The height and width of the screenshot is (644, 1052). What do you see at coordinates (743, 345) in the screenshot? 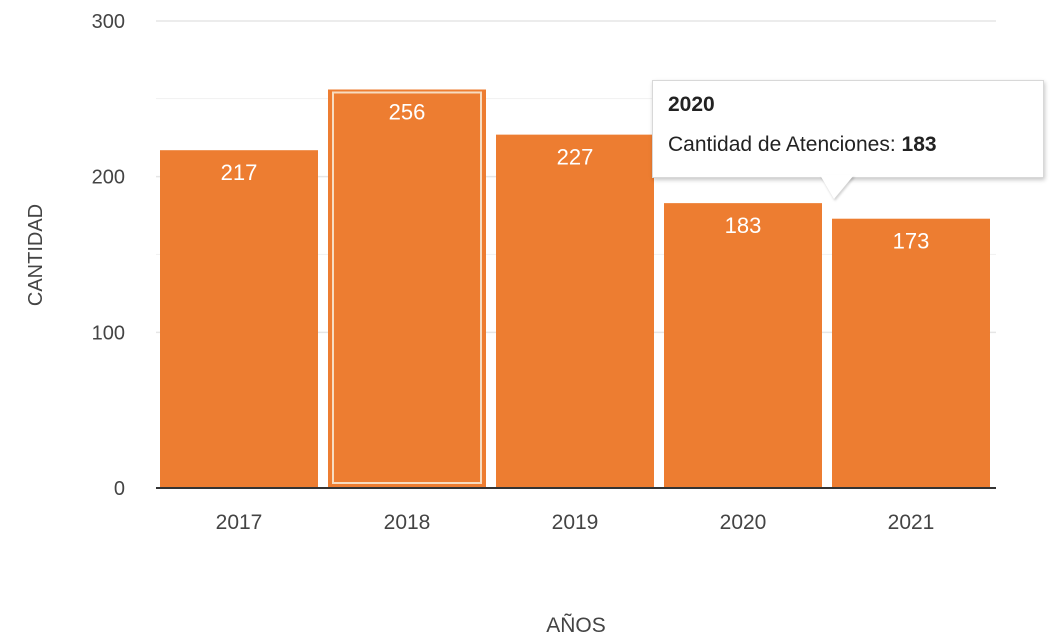
I see `bar-2020` at bounding box center [743, 345].